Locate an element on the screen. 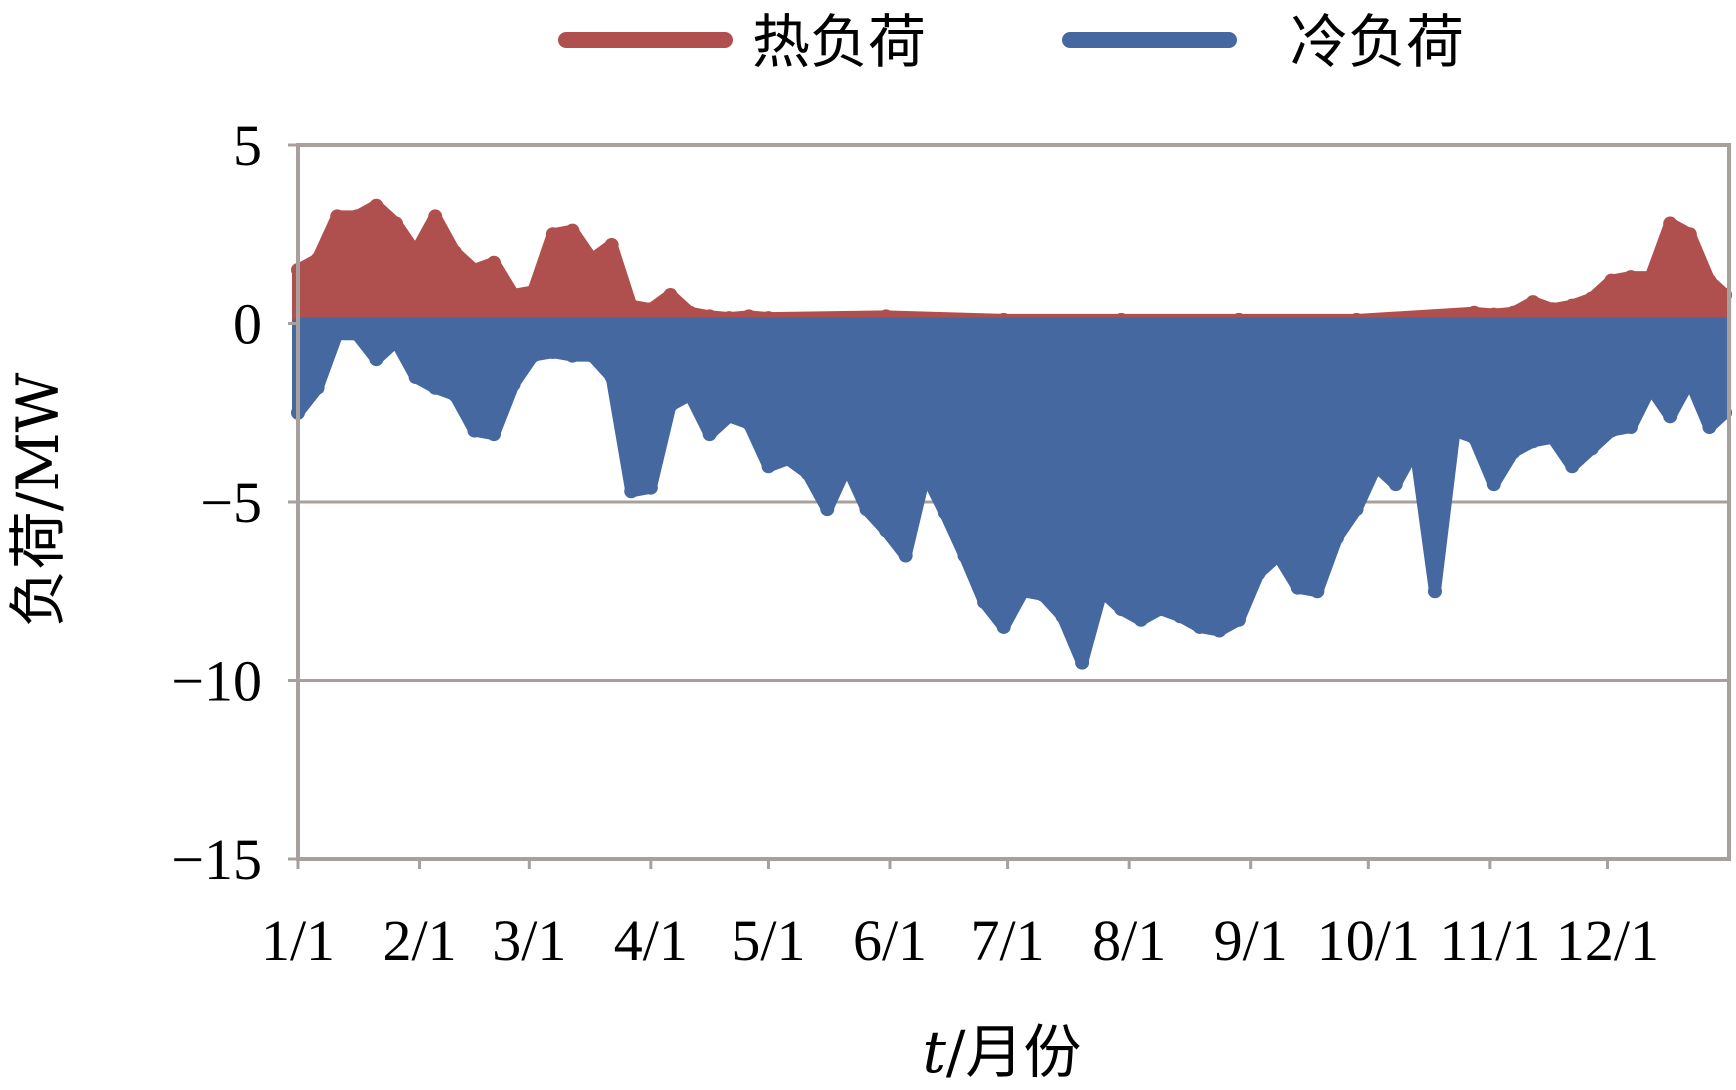 Image resolution: width=1736 pixels, height=1090 pixels. y-tick-label: −15 is located at coordinates (216, 859).